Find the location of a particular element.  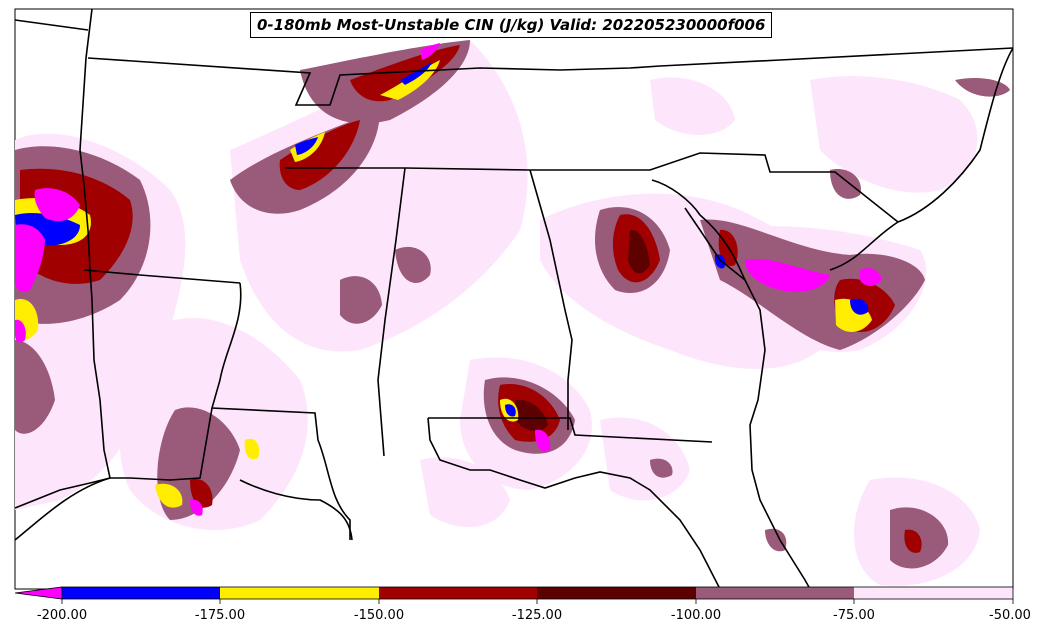

colorbar-tick-label: -150.00 is located at coordinates (379, 615).